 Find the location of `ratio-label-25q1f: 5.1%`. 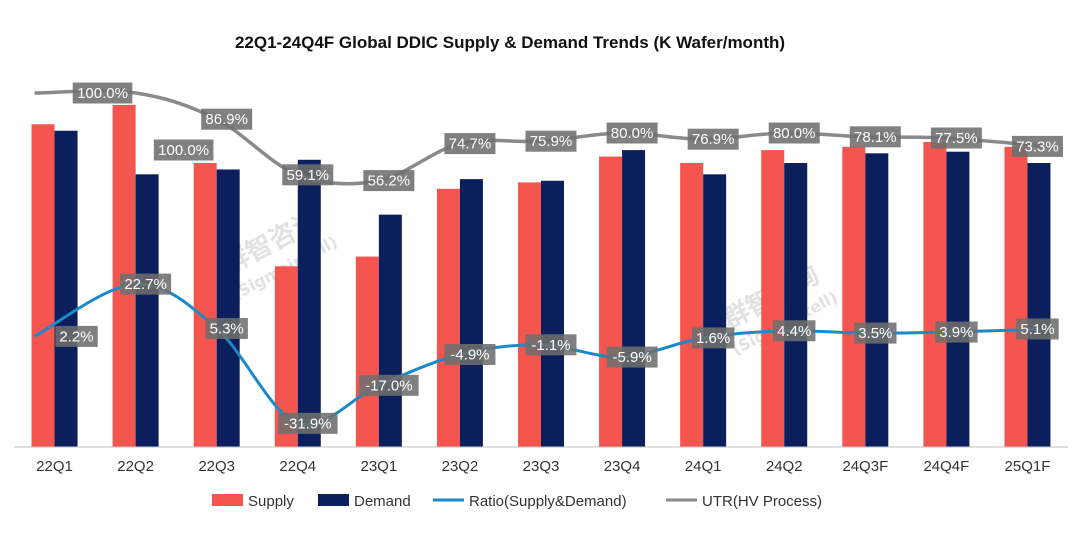

ratio-label-25q1f: 5.1% is located at coordinates (1037, 329).